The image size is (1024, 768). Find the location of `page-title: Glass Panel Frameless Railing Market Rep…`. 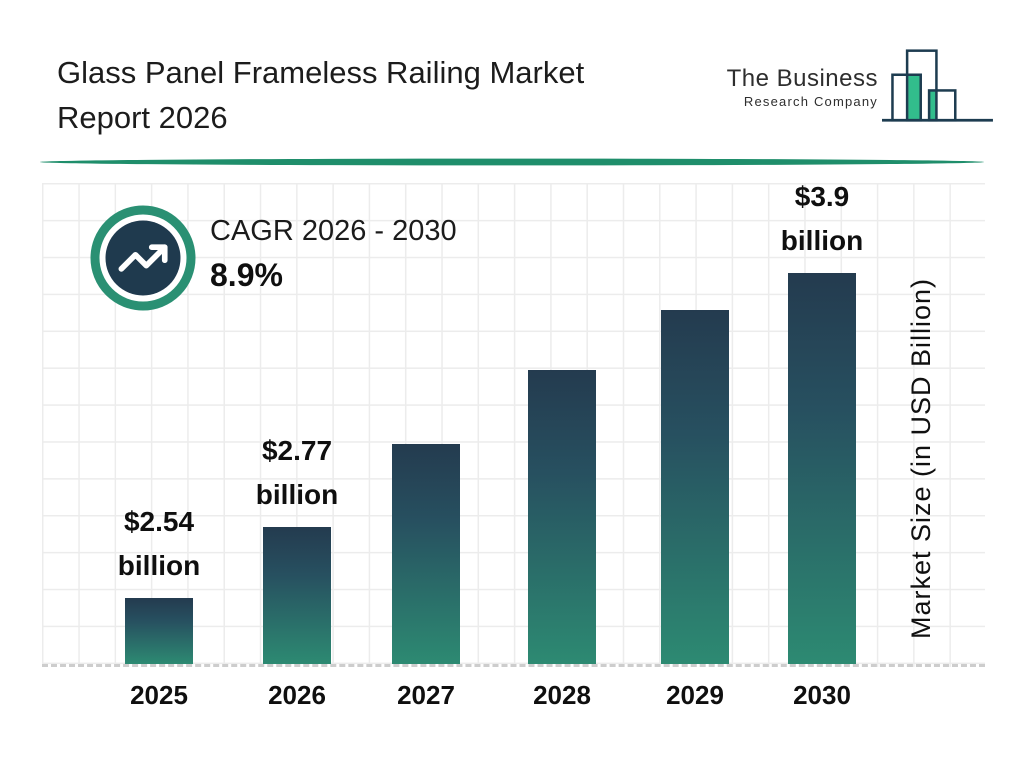

page-title: Glass Panel Frameless Railing Market Rep… is located at coordinates (377, 95).